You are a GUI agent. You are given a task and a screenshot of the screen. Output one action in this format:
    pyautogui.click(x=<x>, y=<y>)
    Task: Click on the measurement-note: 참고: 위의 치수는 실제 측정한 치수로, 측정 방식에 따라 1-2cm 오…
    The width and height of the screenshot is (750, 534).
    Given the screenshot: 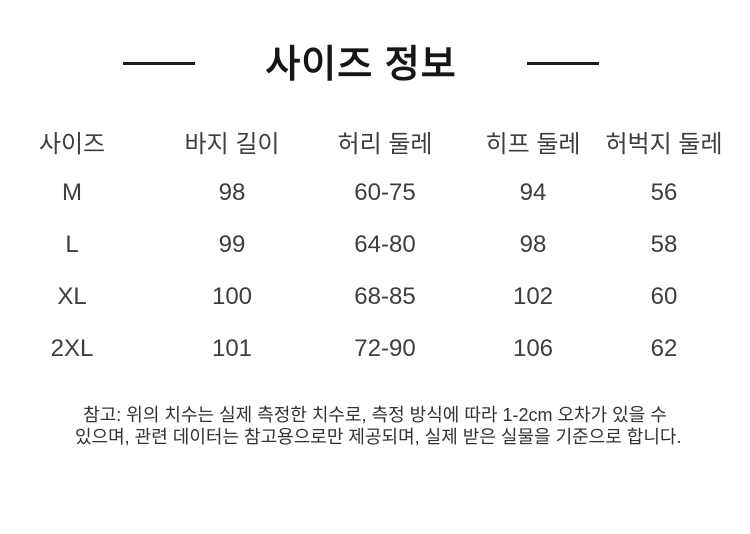 What is the action you would take?
    pyautogui.click(x=378, y=426)
    